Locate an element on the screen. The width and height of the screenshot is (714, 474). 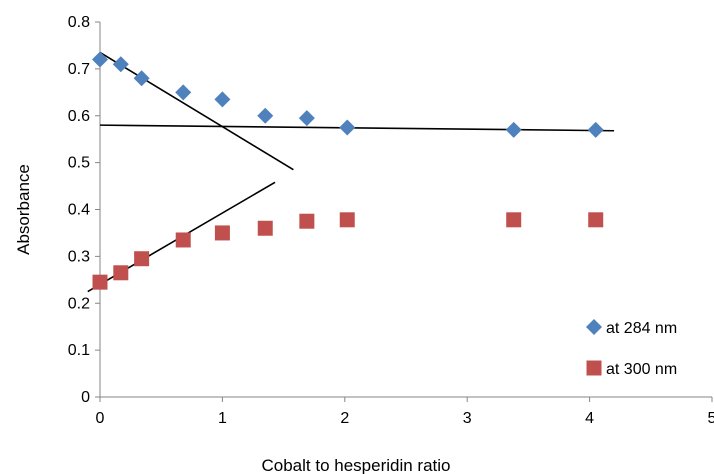
x-tick-label: 5 is located at coordinates (711, 418).